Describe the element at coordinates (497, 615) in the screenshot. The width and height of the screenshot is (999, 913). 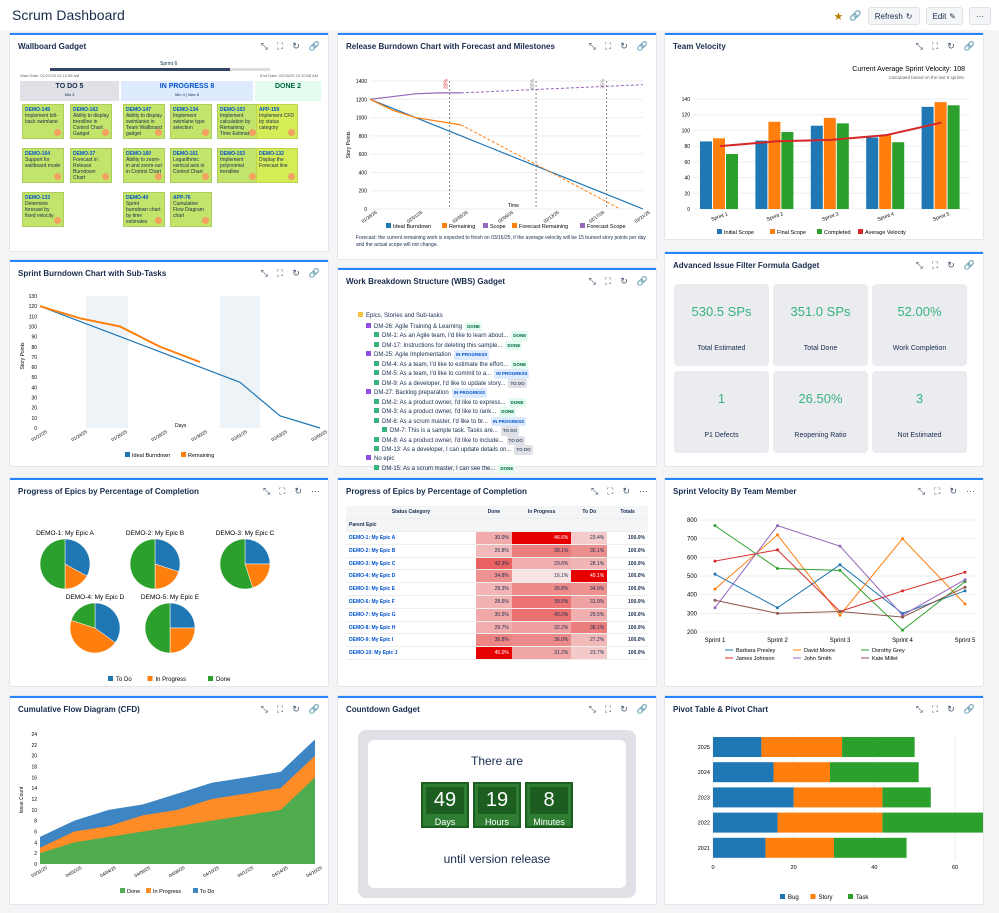
I see `table-row: DEMO-7: My Epic G 30.5% 40.0% 29.5% 100.0%` at that location.